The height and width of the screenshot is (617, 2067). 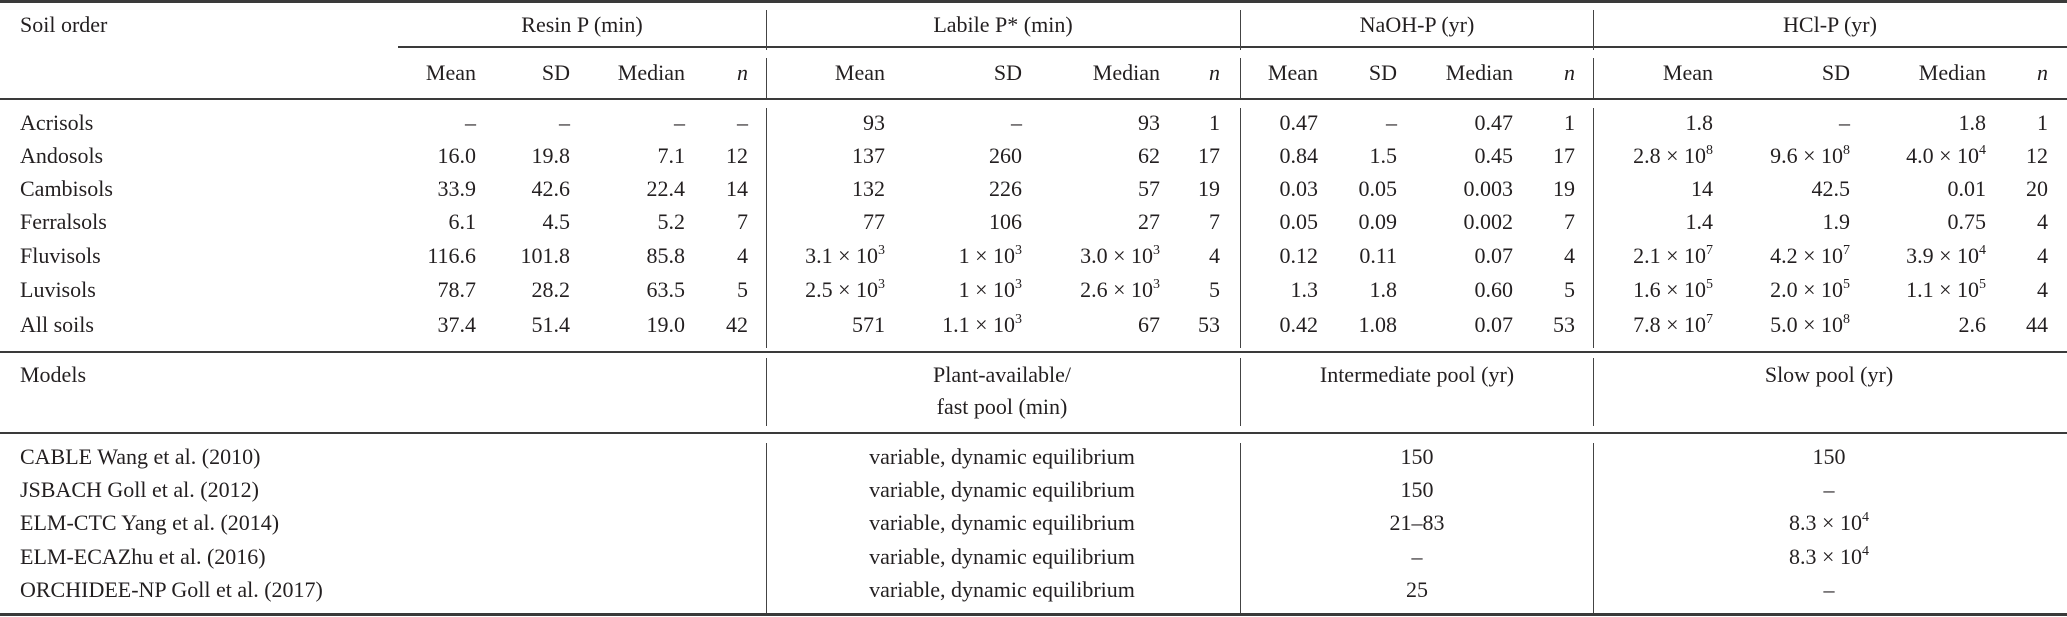 What do you see at coordinates (140, 456) in the screenshot?
I see `model-name: CABLE Wang et al. (2010)` at bounding box center [140, 456].